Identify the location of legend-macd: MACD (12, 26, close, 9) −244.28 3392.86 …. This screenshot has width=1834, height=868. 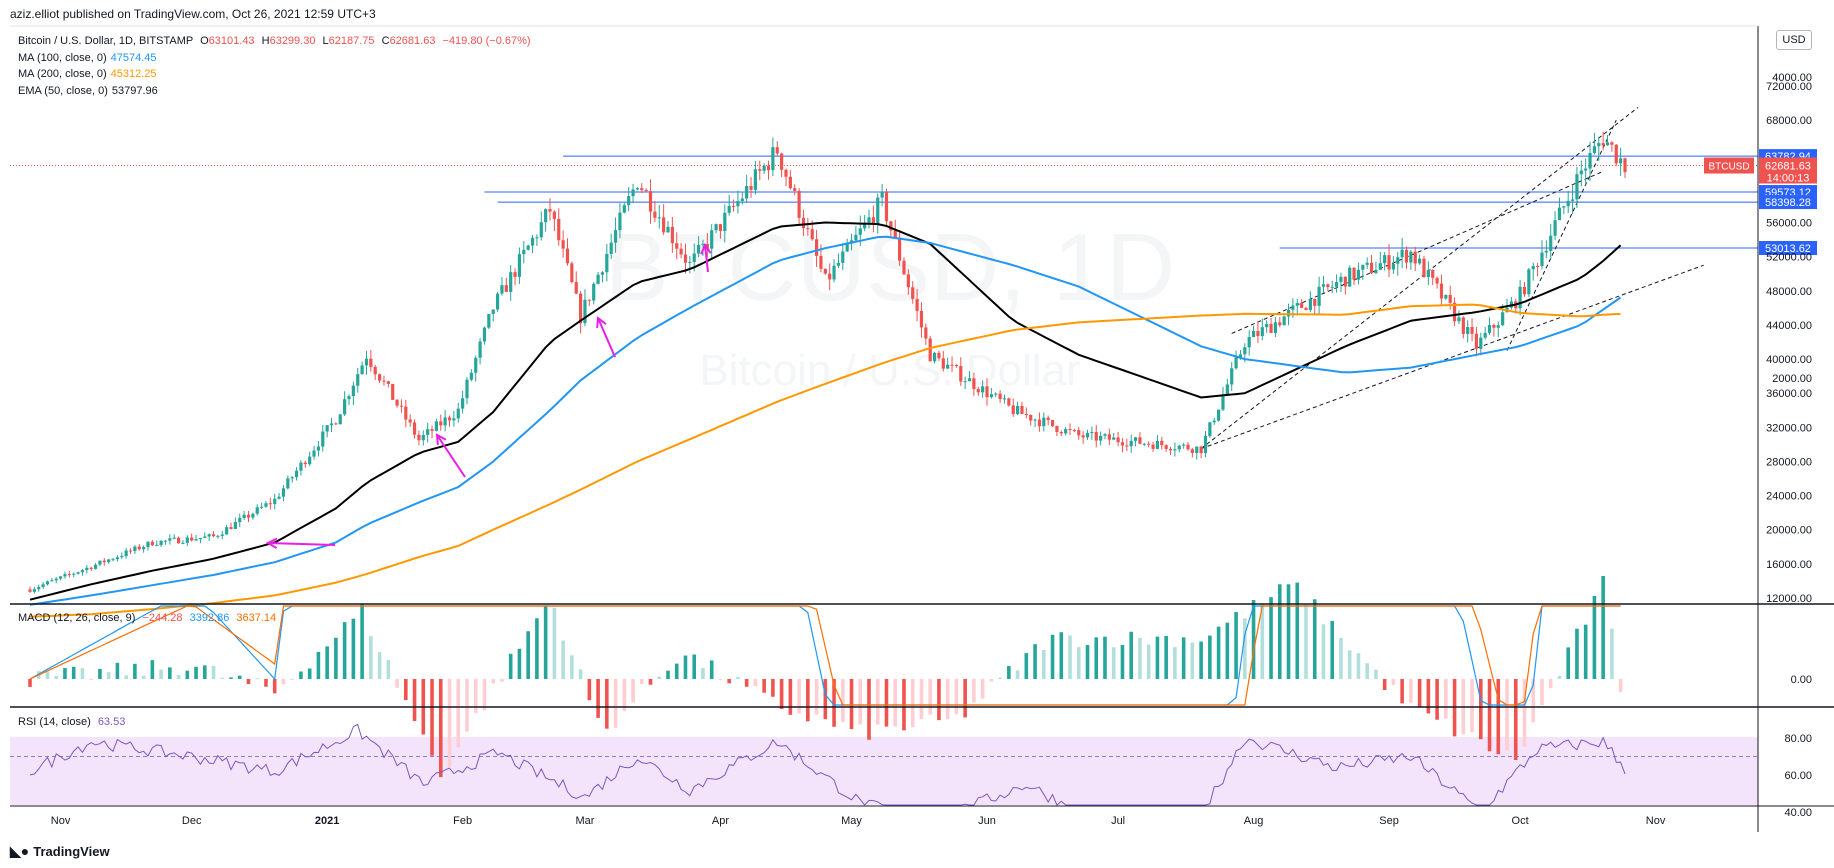
(147, 618).